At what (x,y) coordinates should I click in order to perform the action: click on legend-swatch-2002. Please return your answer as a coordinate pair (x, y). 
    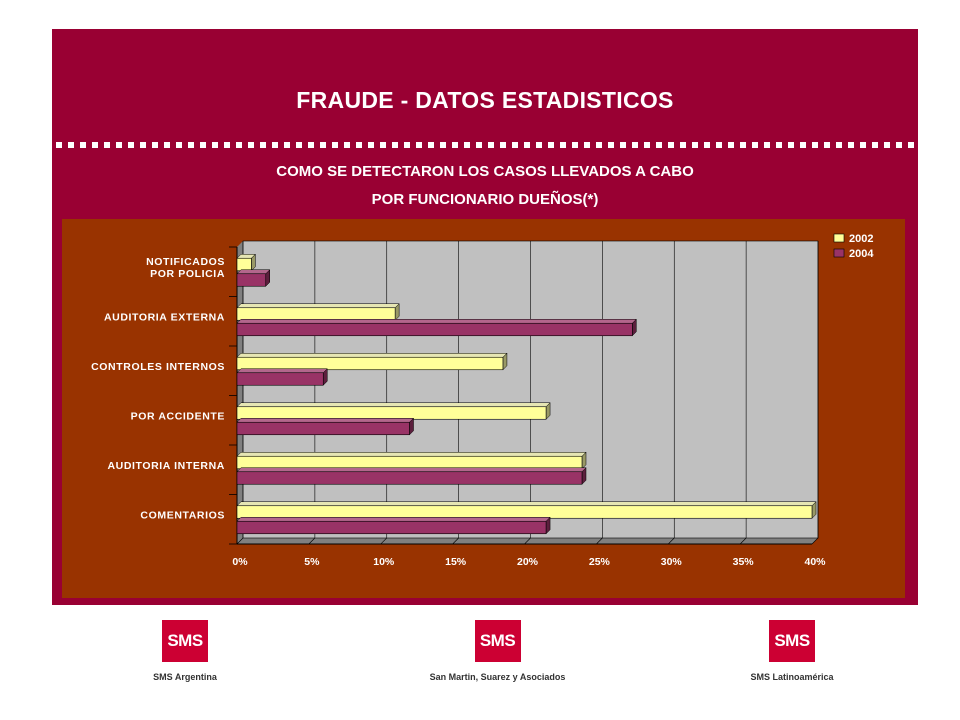
    Looking at the image, I should click on (839, 238).